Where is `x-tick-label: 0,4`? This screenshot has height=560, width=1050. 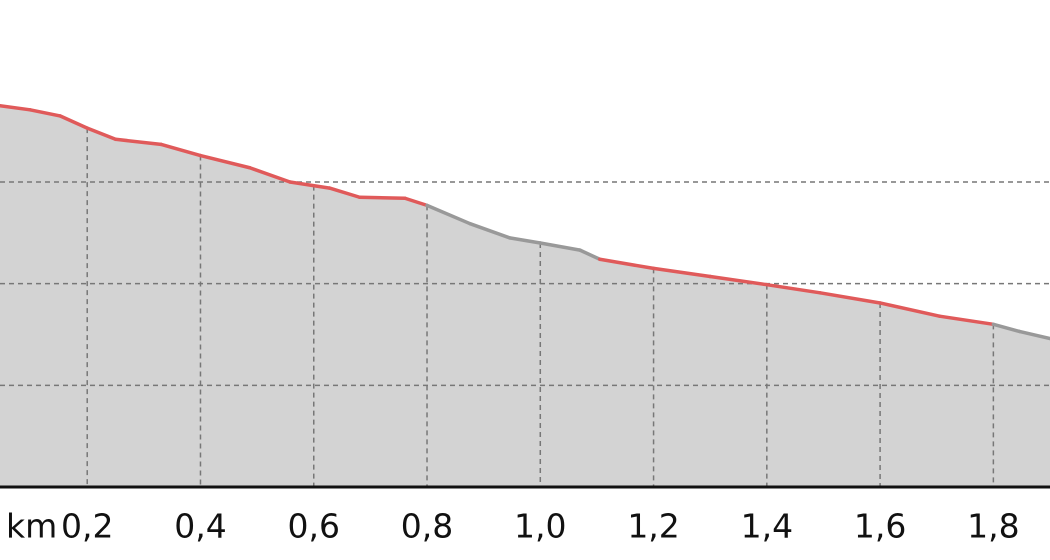 x-tick-label: 0,4 is located at coordinates (200, 526).